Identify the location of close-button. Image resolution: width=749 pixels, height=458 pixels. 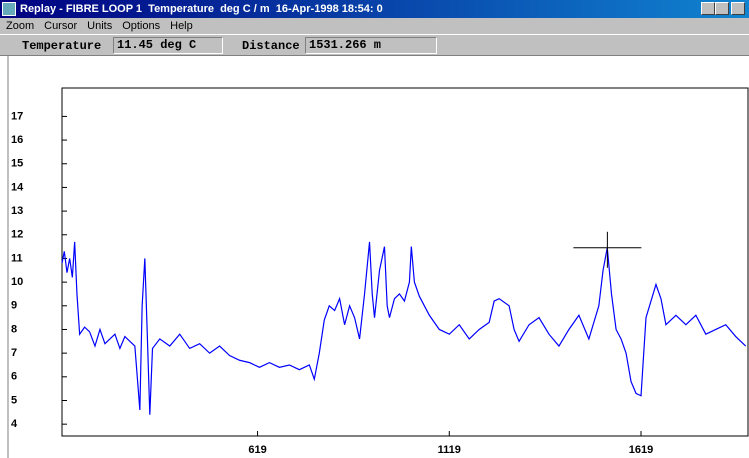
(738, 8).